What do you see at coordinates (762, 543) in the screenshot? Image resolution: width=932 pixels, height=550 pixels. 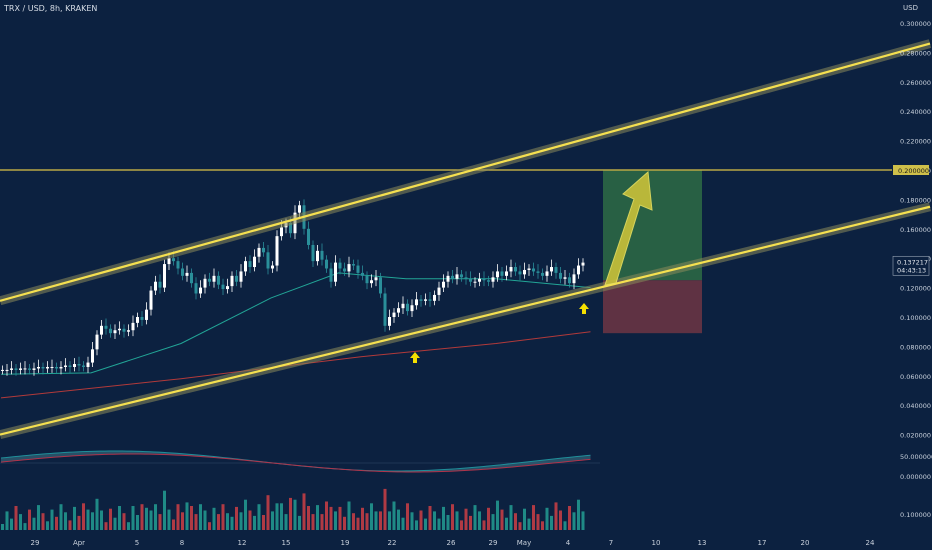 I see `time-tick-label: 17` at bounding box center [762, 543].